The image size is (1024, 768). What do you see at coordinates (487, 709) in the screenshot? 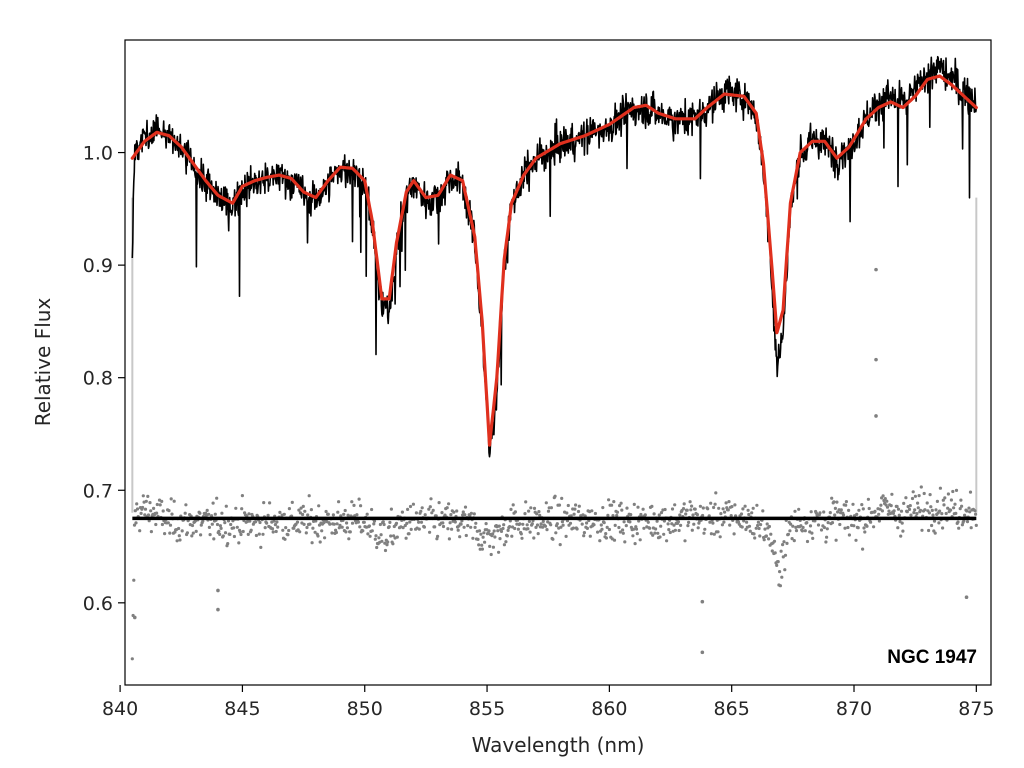
I see `x-tick-label: 855` at bounding box center [487, 709].